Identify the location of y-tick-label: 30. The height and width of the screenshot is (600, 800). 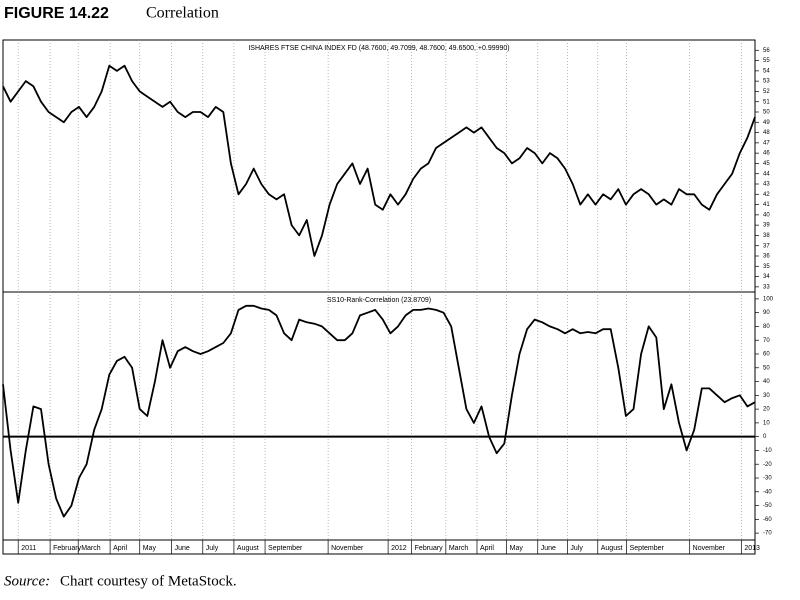
(766, 396).